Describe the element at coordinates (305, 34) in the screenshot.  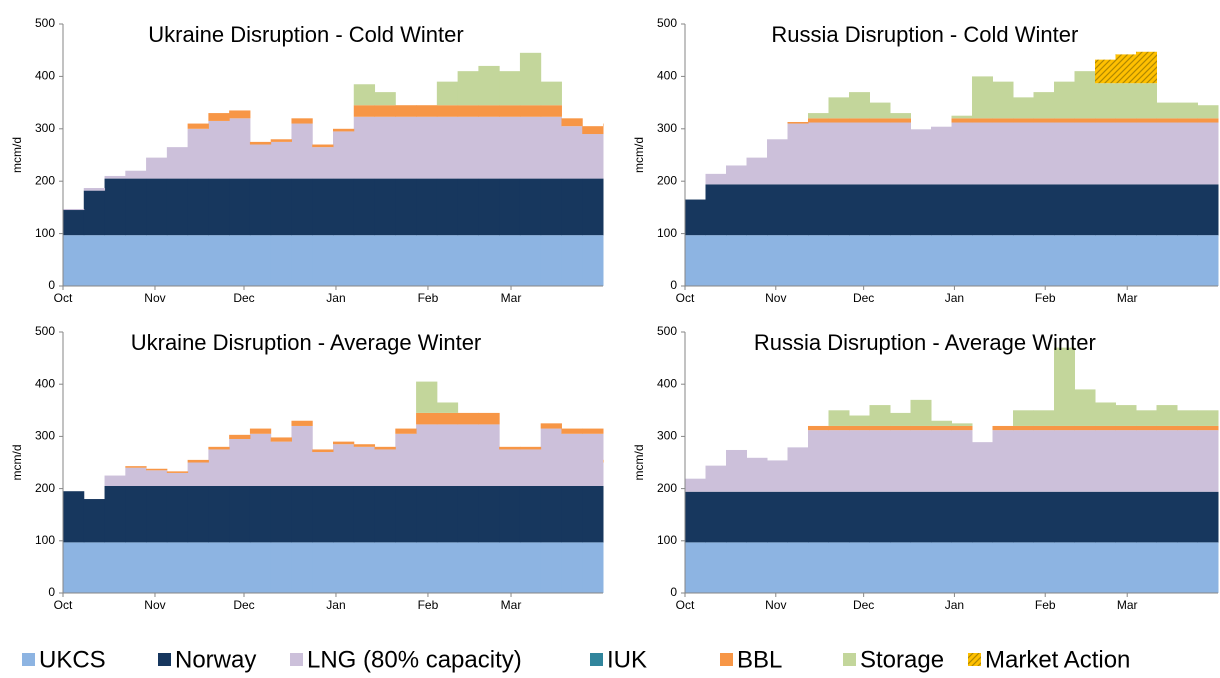
I see `chart-title: Ukraine Disruption - Cold Winter` at that location.